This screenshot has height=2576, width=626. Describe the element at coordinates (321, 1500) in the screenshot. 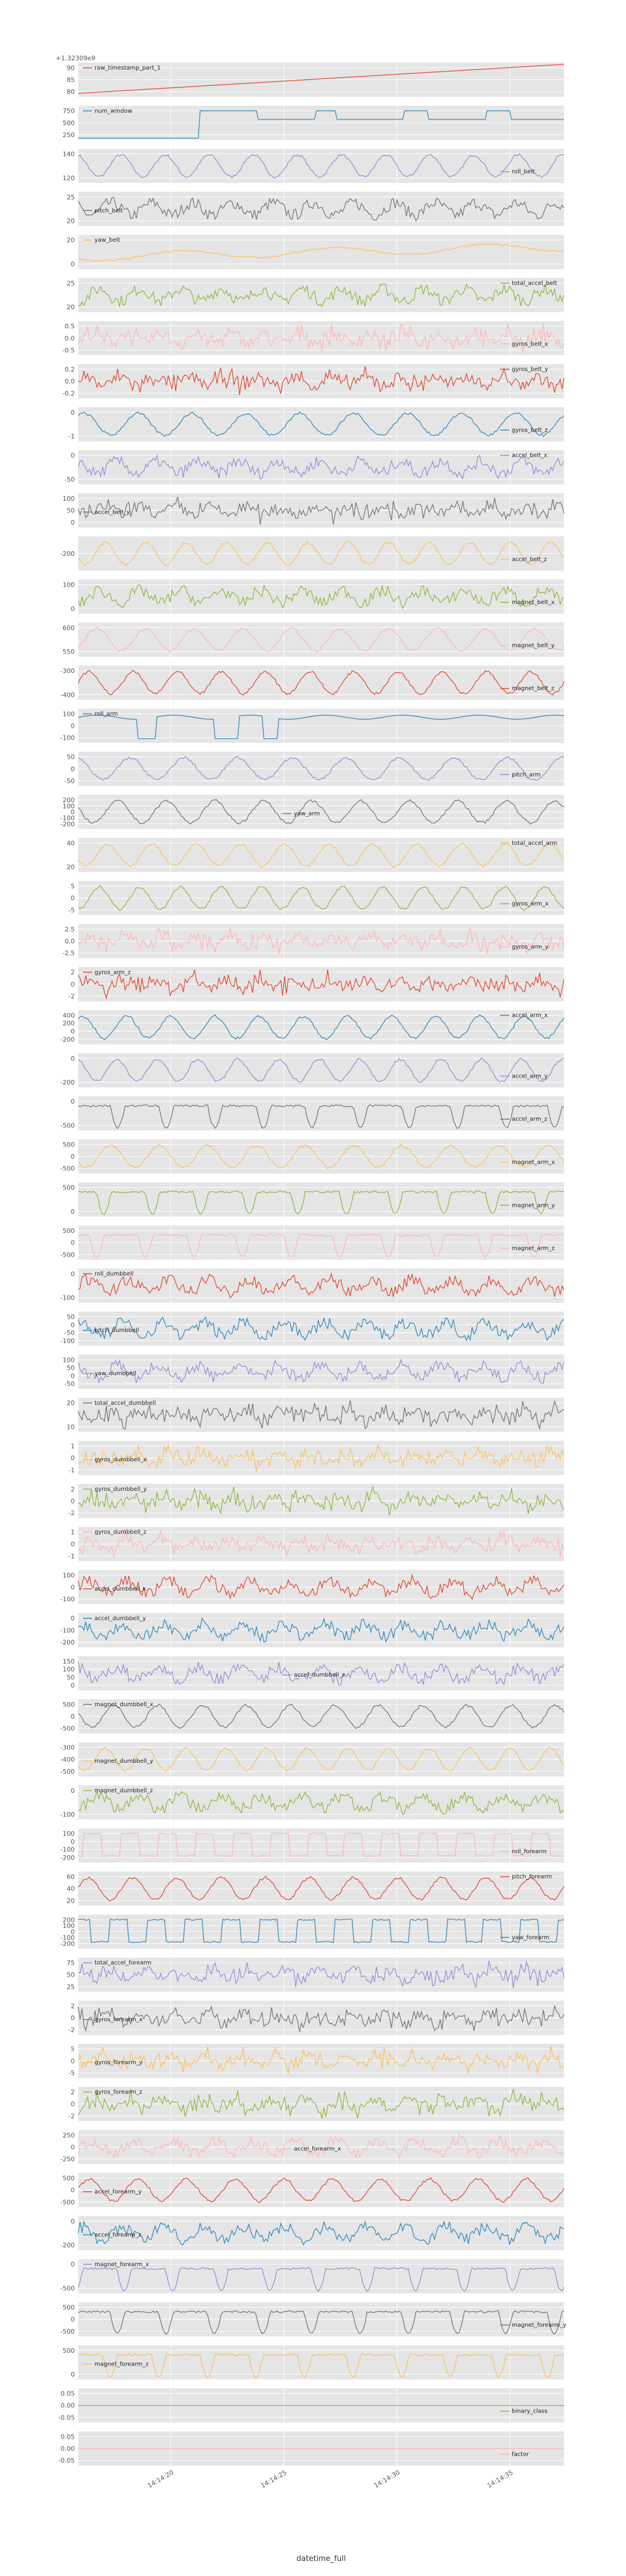

I see `series-line-gyros_dumbbell_y` at that location.